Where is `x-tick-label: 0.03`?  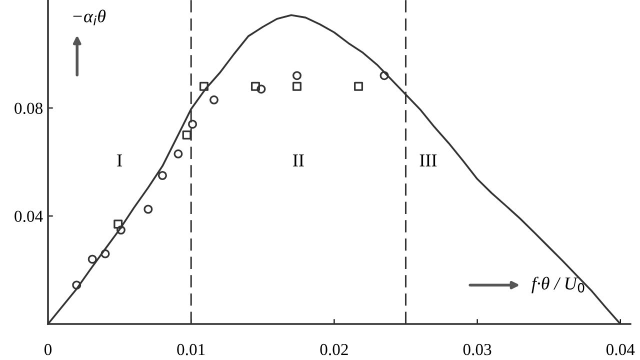 x-tick-label: 0.03 is located at coordinates (477, 350).